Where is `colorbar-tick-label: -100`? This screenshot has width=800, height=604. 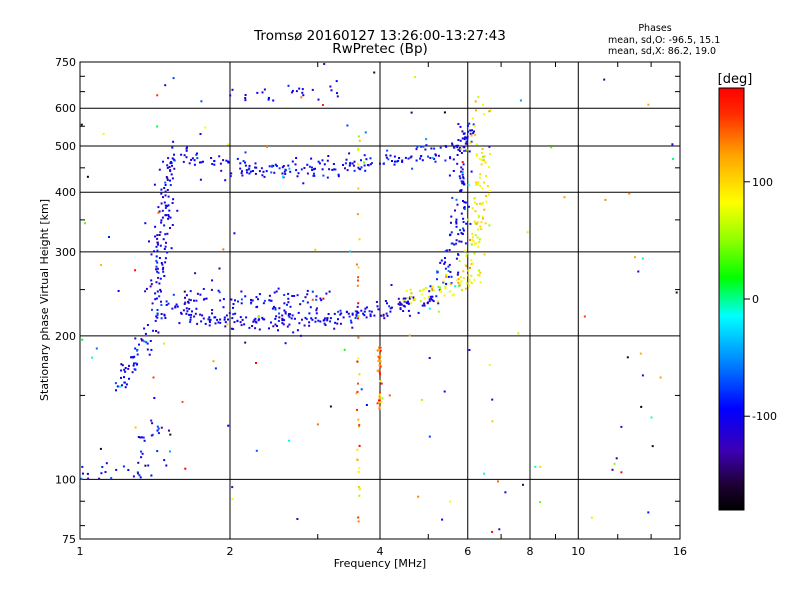 colorbar-tick-label: -100 is located at coordinates (764, 416).